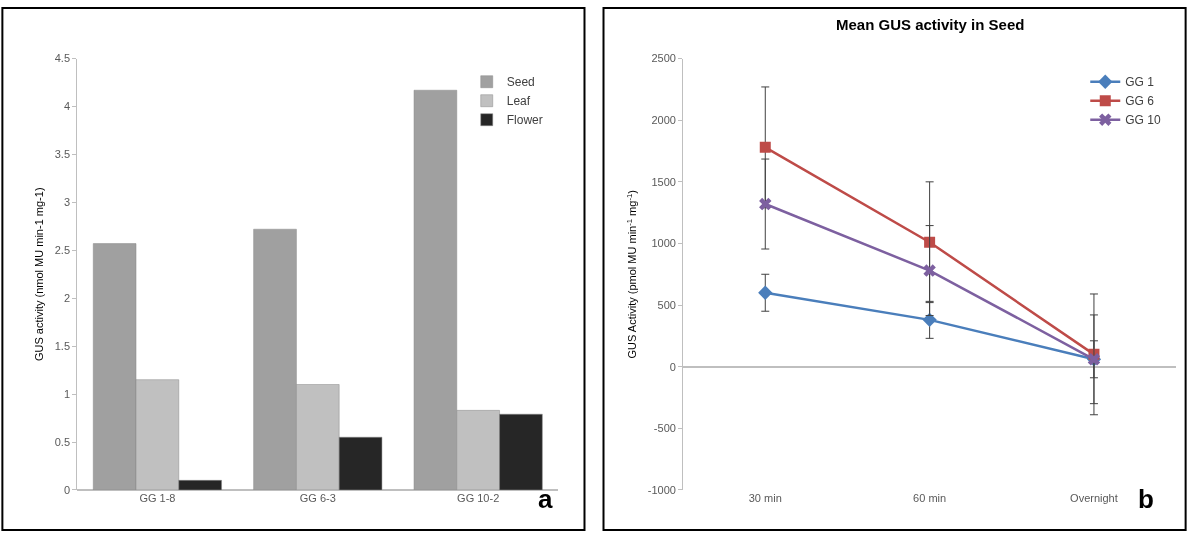  Describe the element at coordinates (930, 497) in the screenshot. I see `x-tick-label: 60 min` at that location.